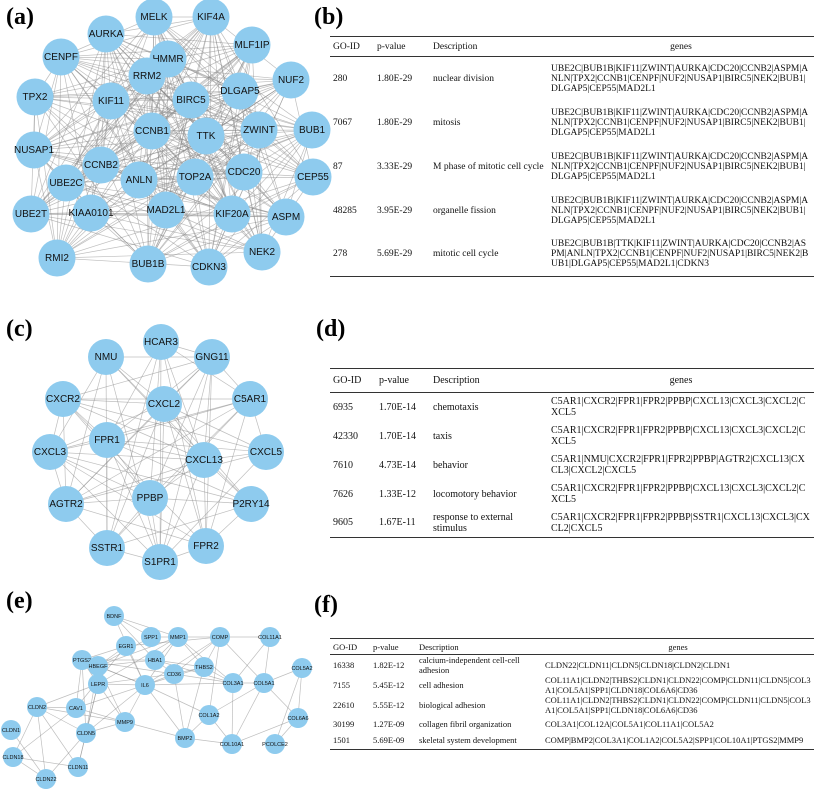 The image size is (824, 806). Describe the element at coordinates (50, 452) in the screenshot. I see `node-label: CXCL3` at that location.